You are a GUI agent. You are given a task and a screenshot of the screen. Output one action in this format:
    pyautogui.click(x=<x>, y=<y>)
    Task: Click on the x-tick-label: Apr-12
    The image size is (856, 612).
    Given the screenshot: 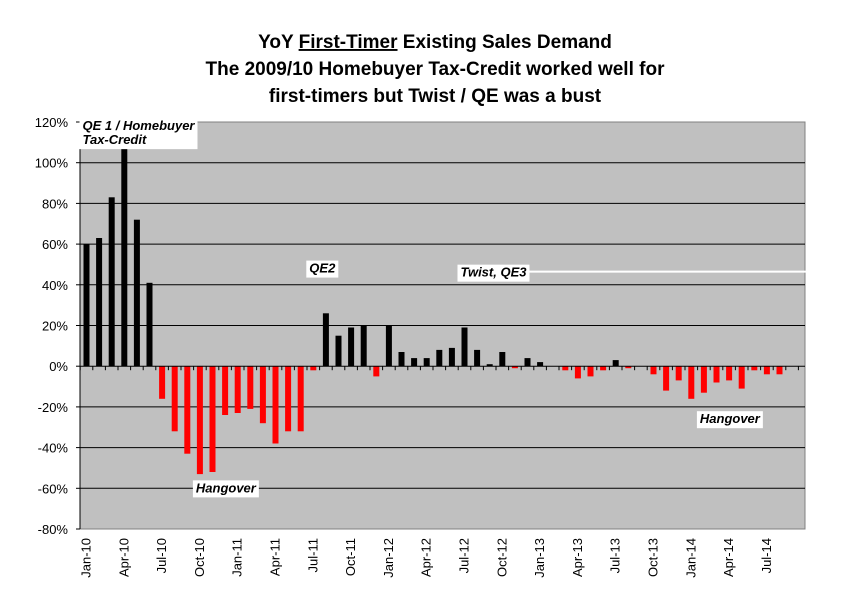 What is the action you would take?
    pyautogui.click(x=426, y=557)
    